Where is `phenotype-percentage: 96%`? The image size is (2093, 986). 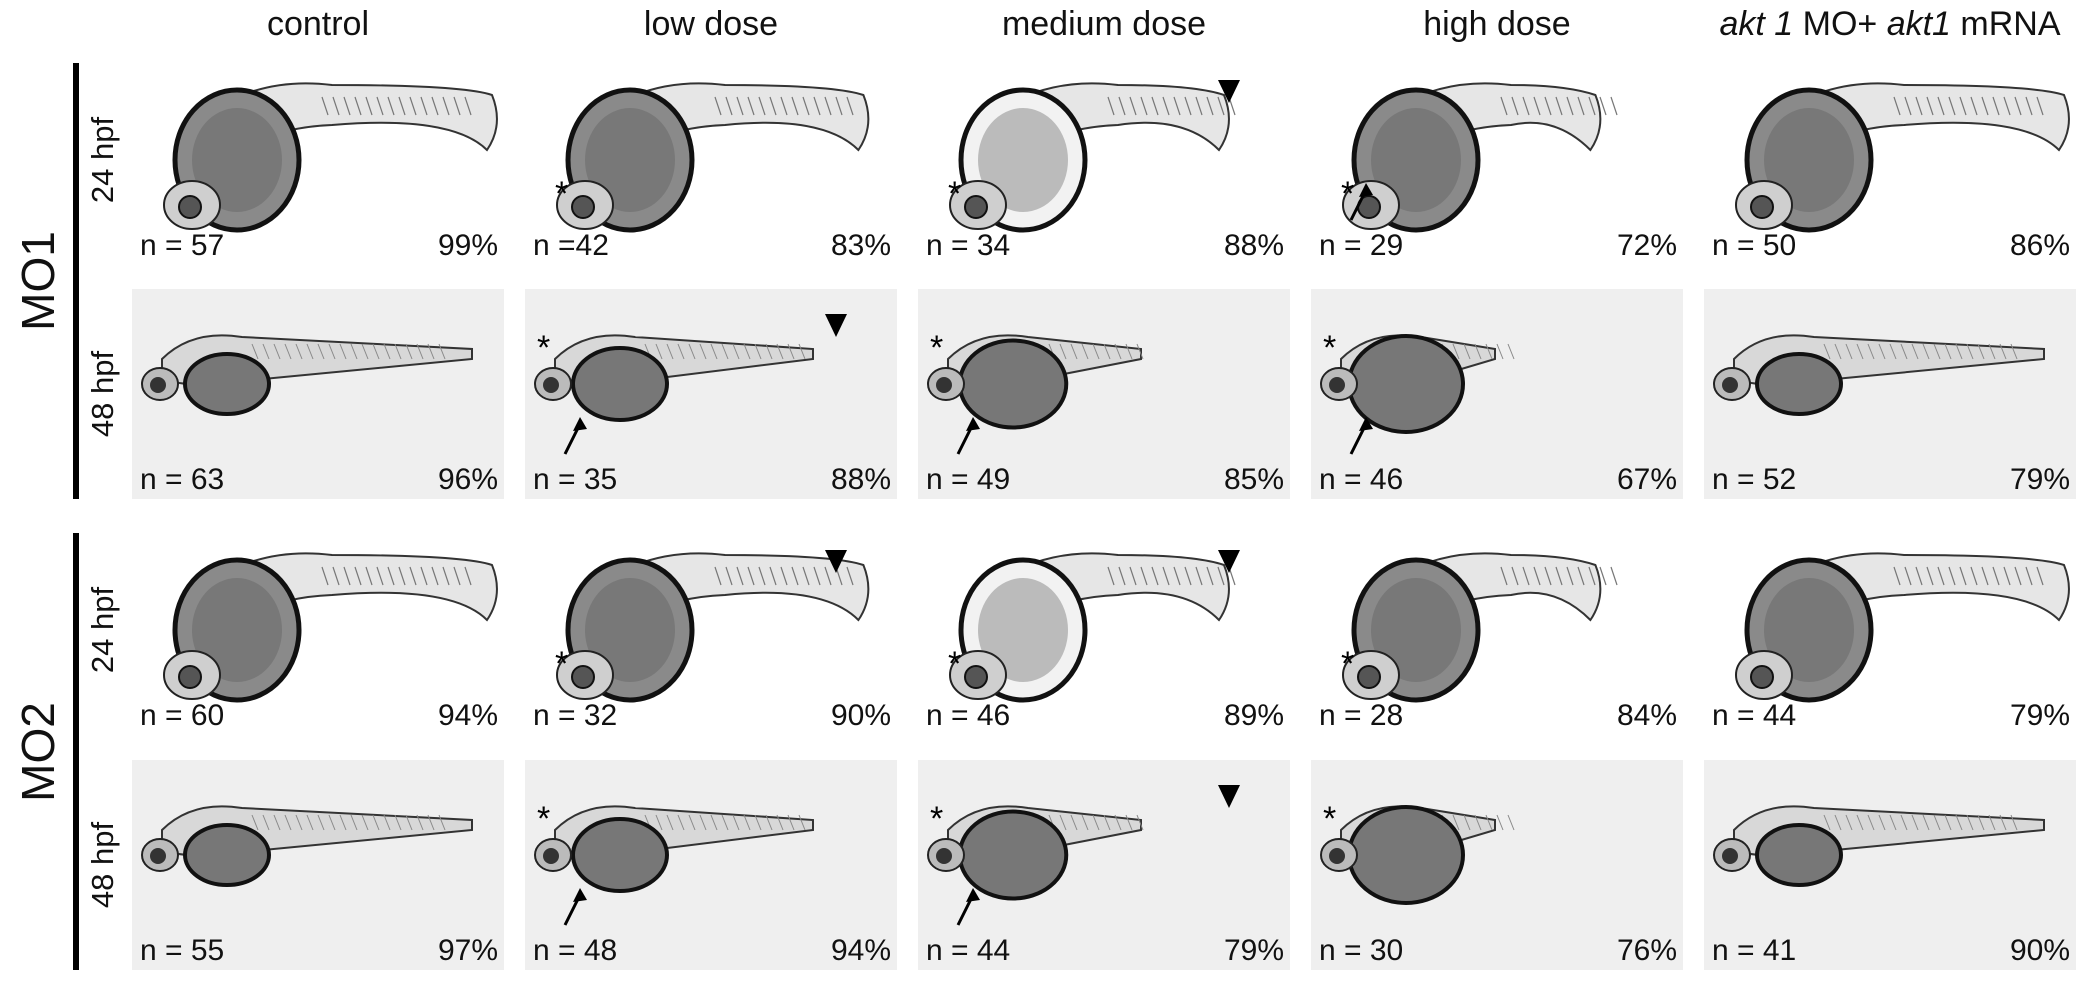
phenotype-percentage: 96% is located at coordinates (467, 479).